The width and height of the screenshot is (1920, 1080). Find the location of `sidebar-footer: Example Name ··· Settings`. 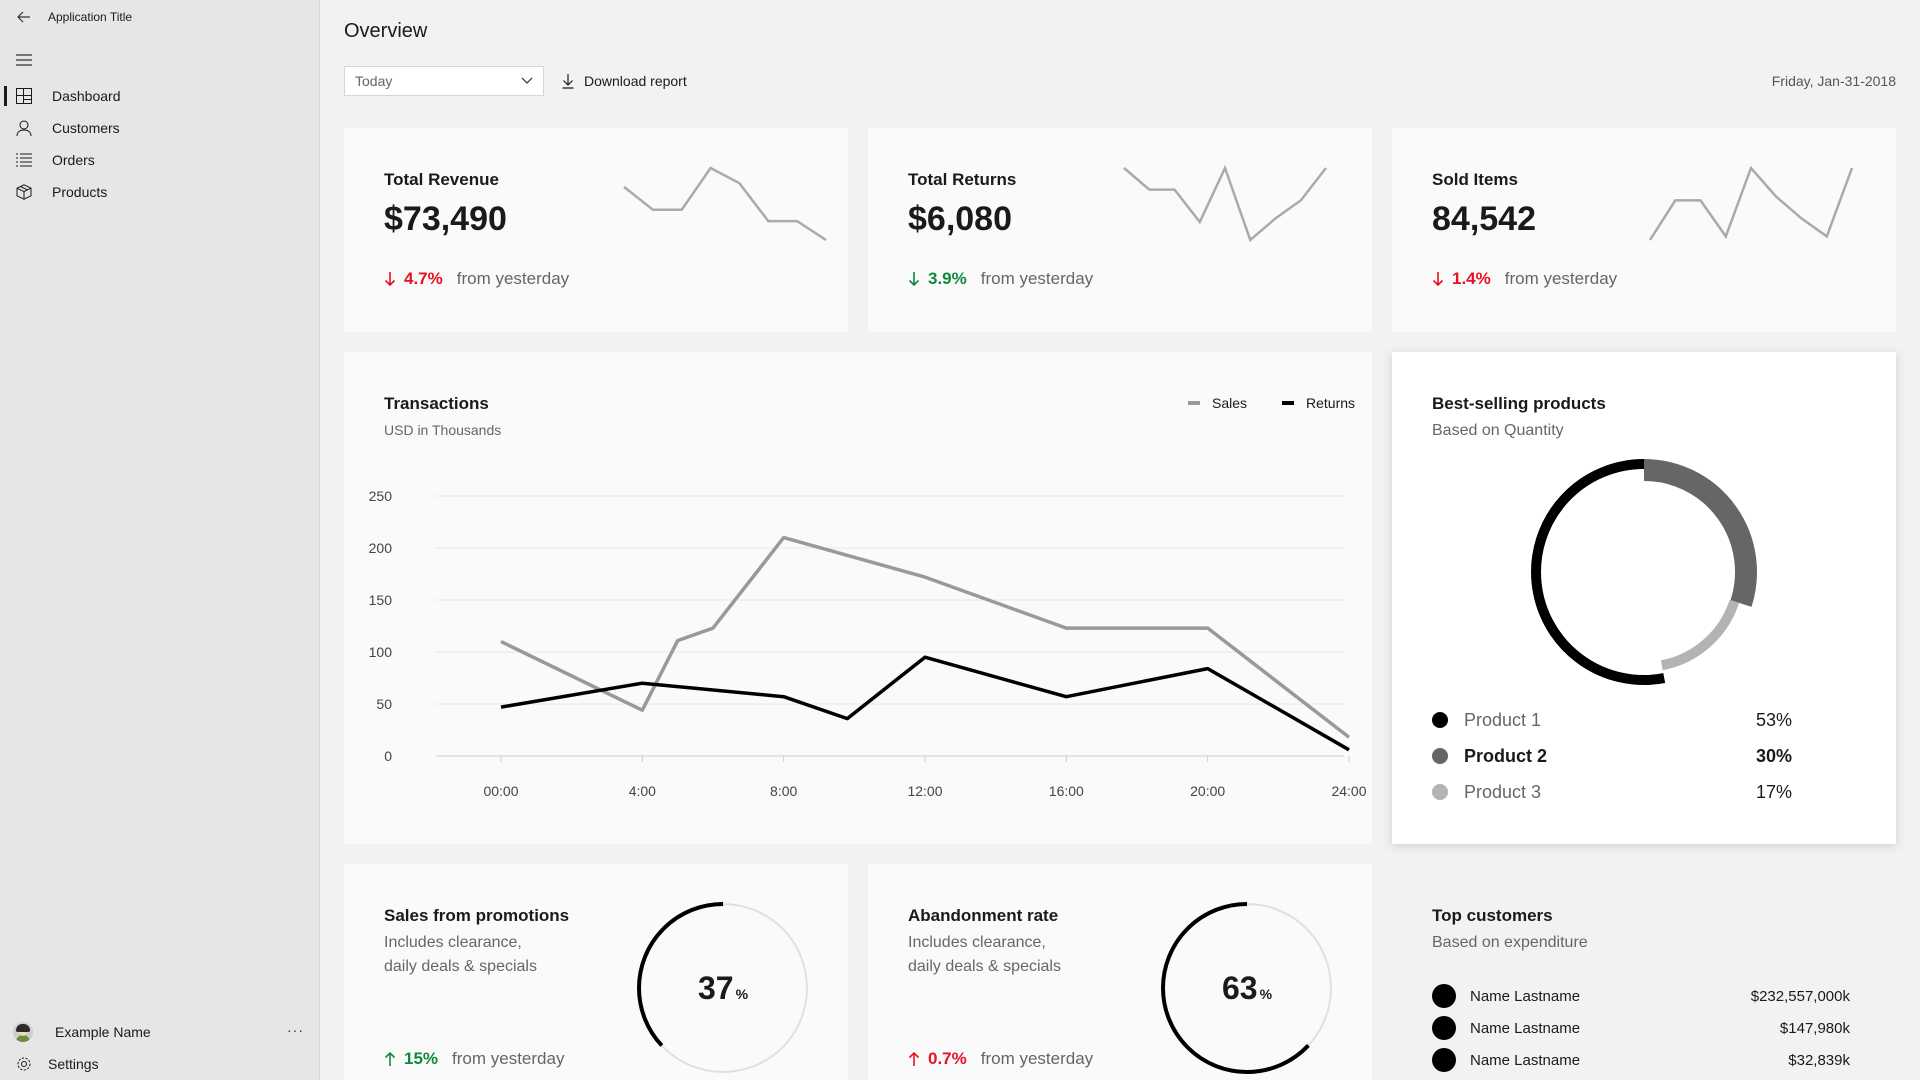

sidebar-footer: Example Name ··· Settings is located at coordinates (160, 1048).